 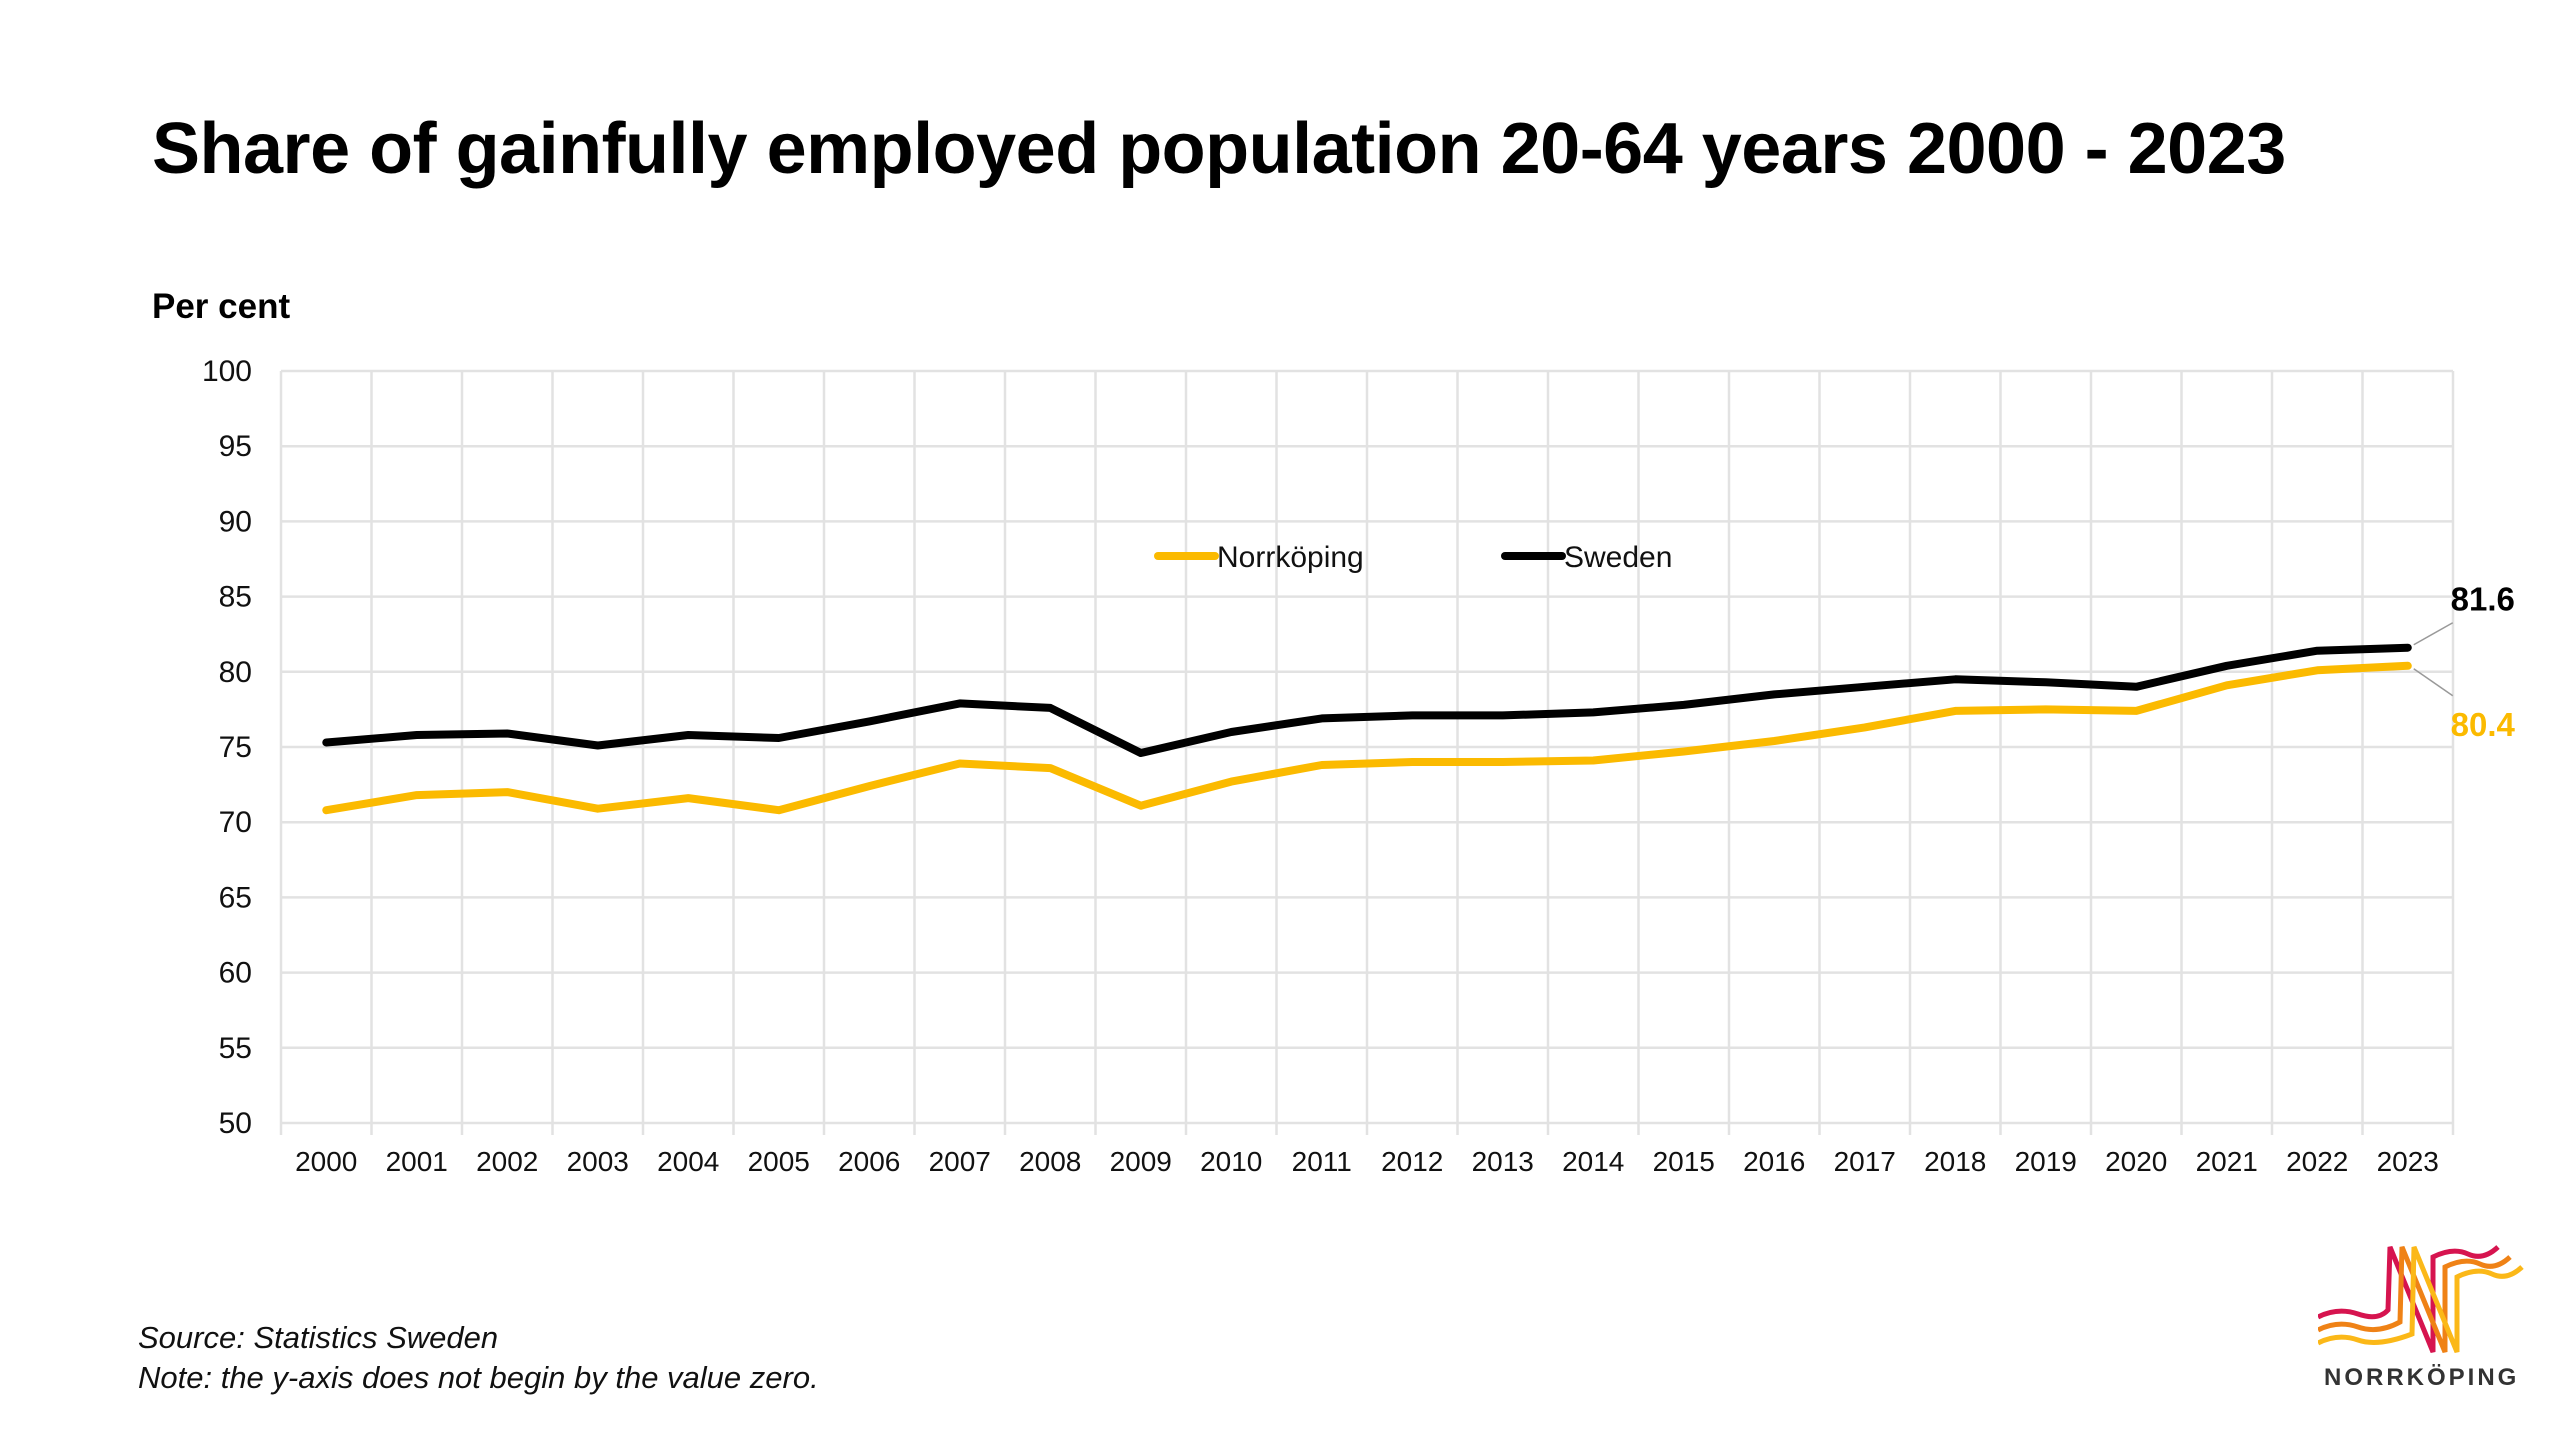 I want to click on y-axis-label: Per cent, so click(x=221, y=306).